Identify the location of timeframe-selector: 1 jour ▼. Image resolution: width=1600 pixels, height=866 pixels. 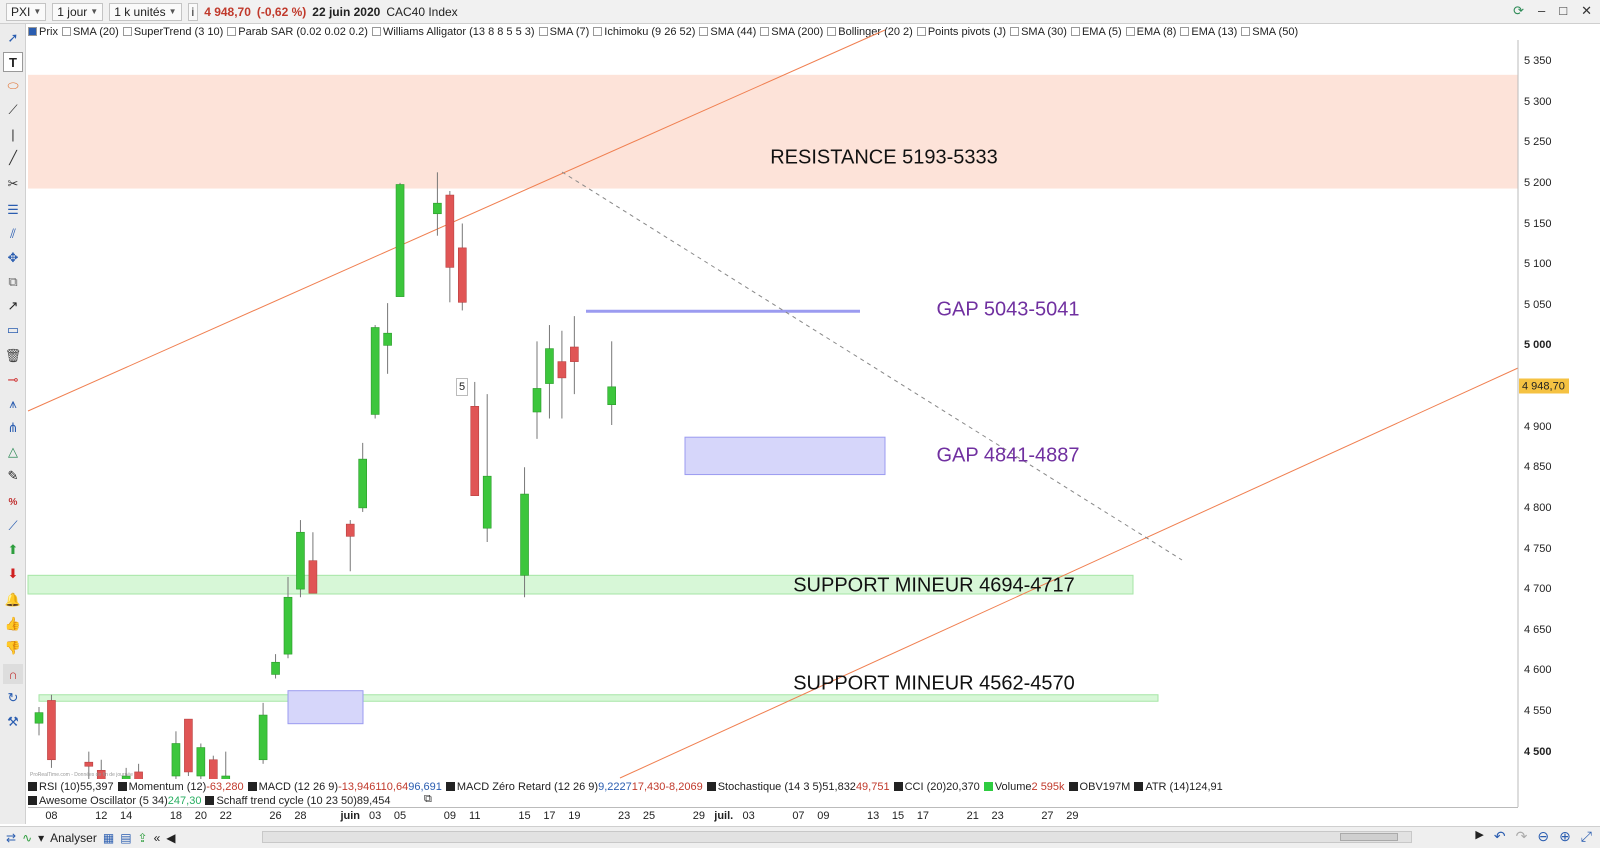
(78, 11).